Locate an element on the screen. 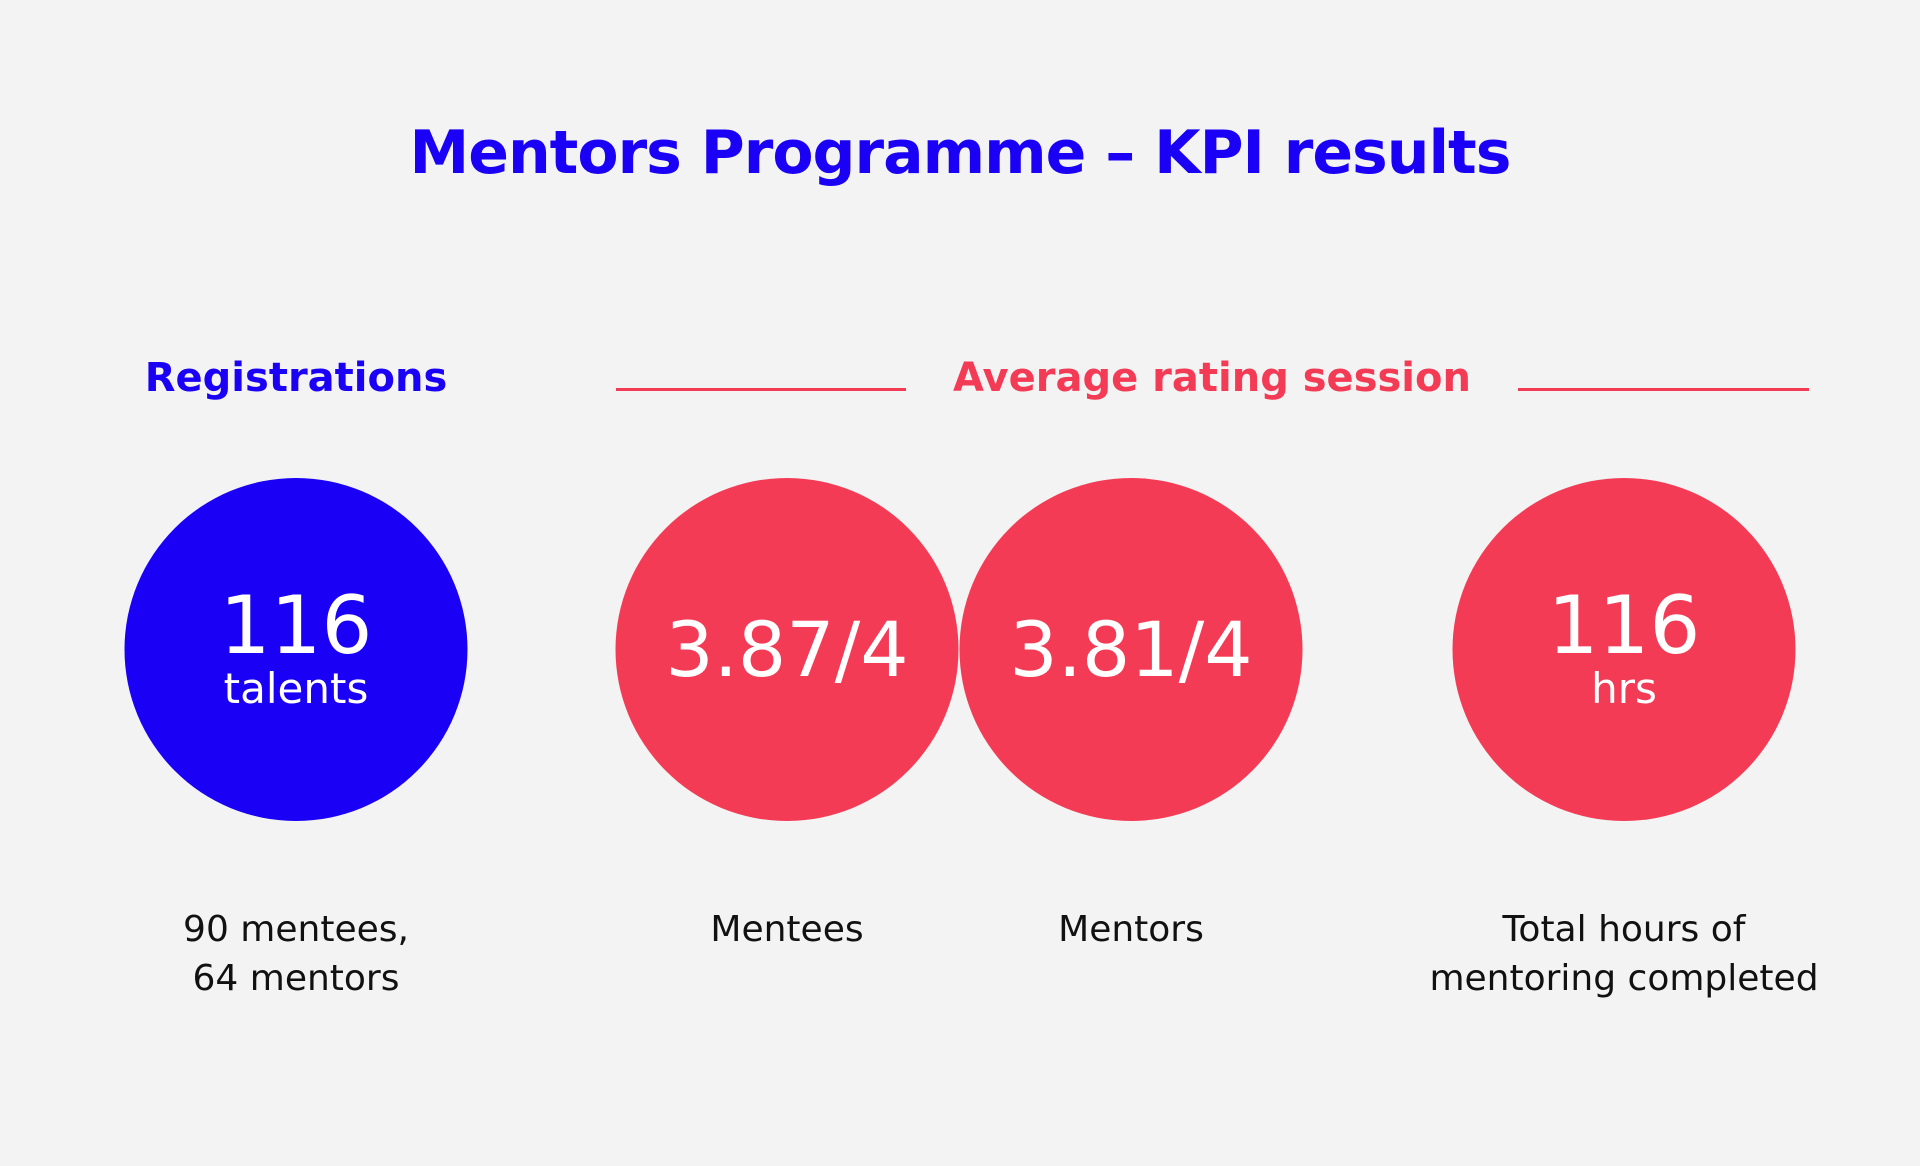  registrations-circle: 116 talents is located at coordinates (296, 649).